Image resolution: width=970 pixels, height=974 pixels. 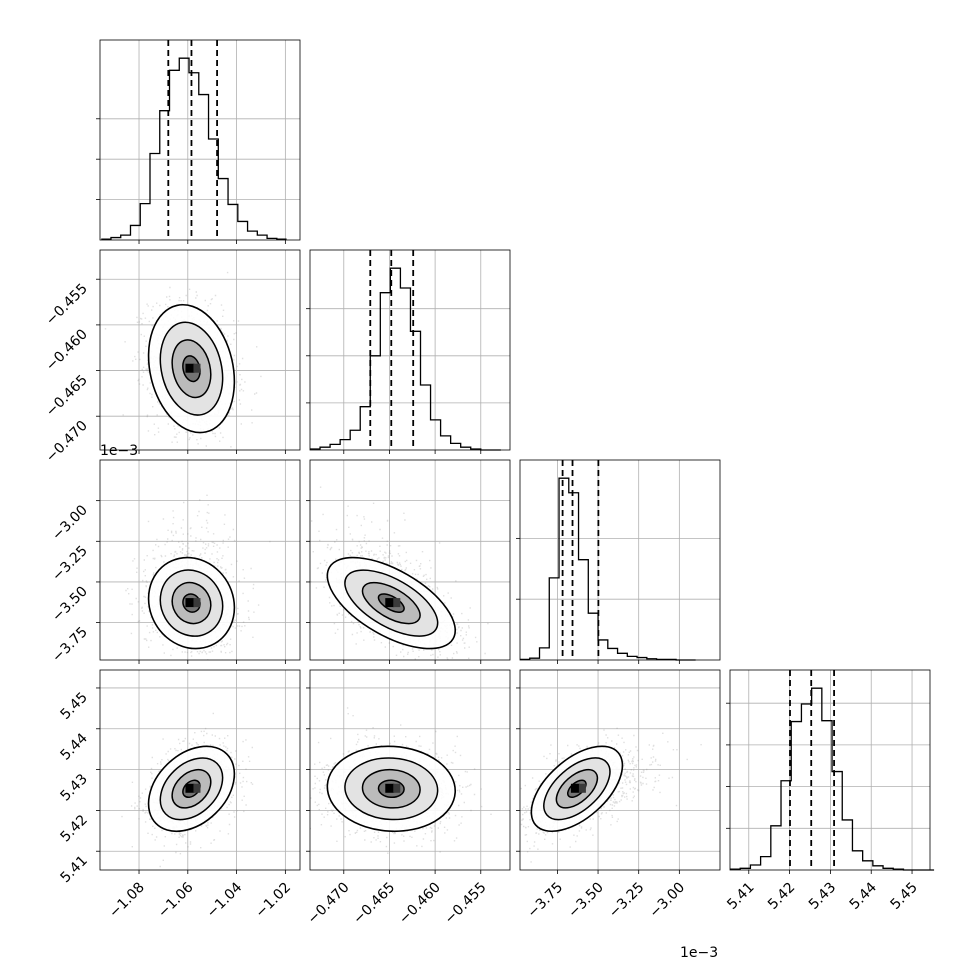 What do you see at coordinates (70, 604) in the screenshot?
I see `y-tick-label: −3.50` at bounding box center [70, 604].